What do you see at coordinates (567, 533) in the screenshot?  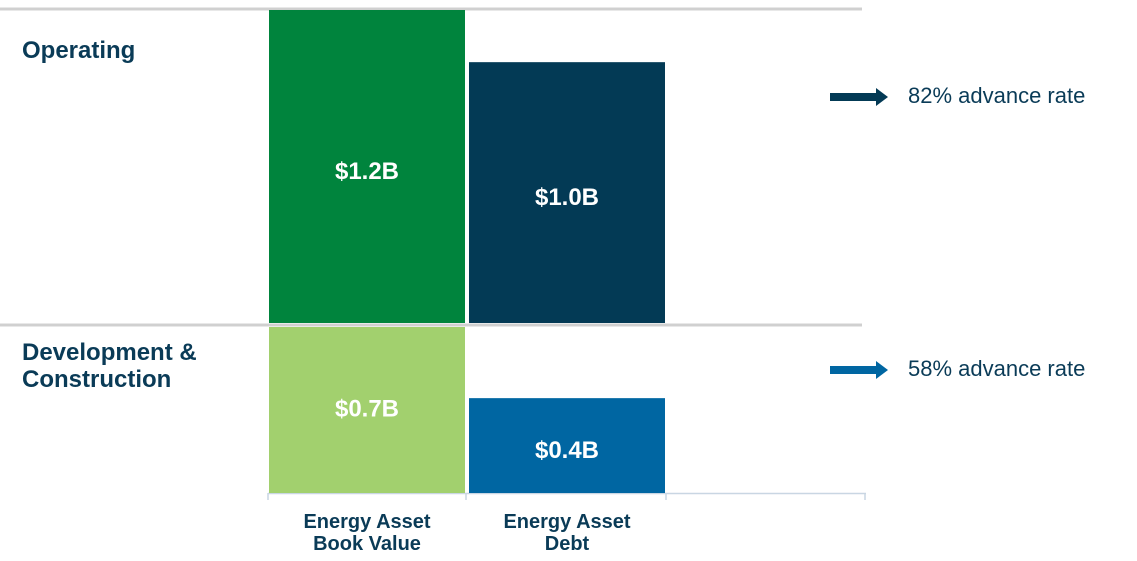 I see `category-label: Energy Asset Debt` at bounding box center [567, 533].